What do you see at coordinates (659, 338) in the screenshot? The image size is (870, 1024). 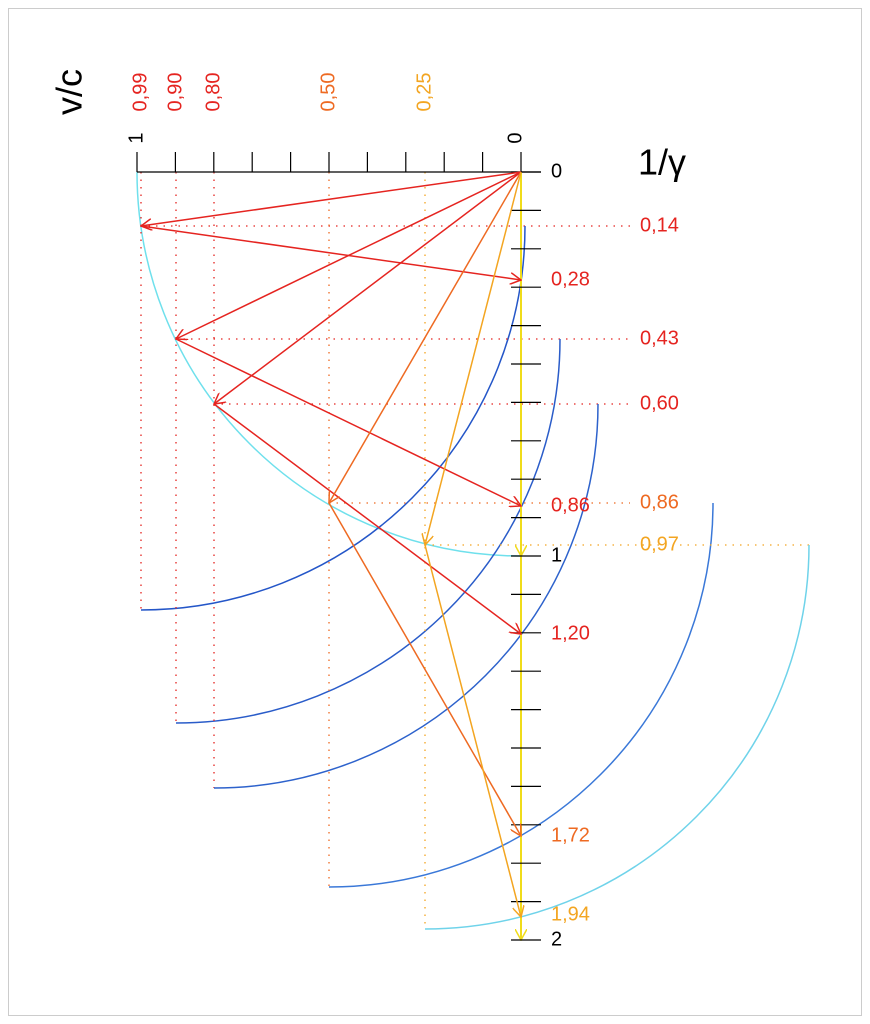 I see `gamma-label: 0,43` at bounding box center [659, 338].